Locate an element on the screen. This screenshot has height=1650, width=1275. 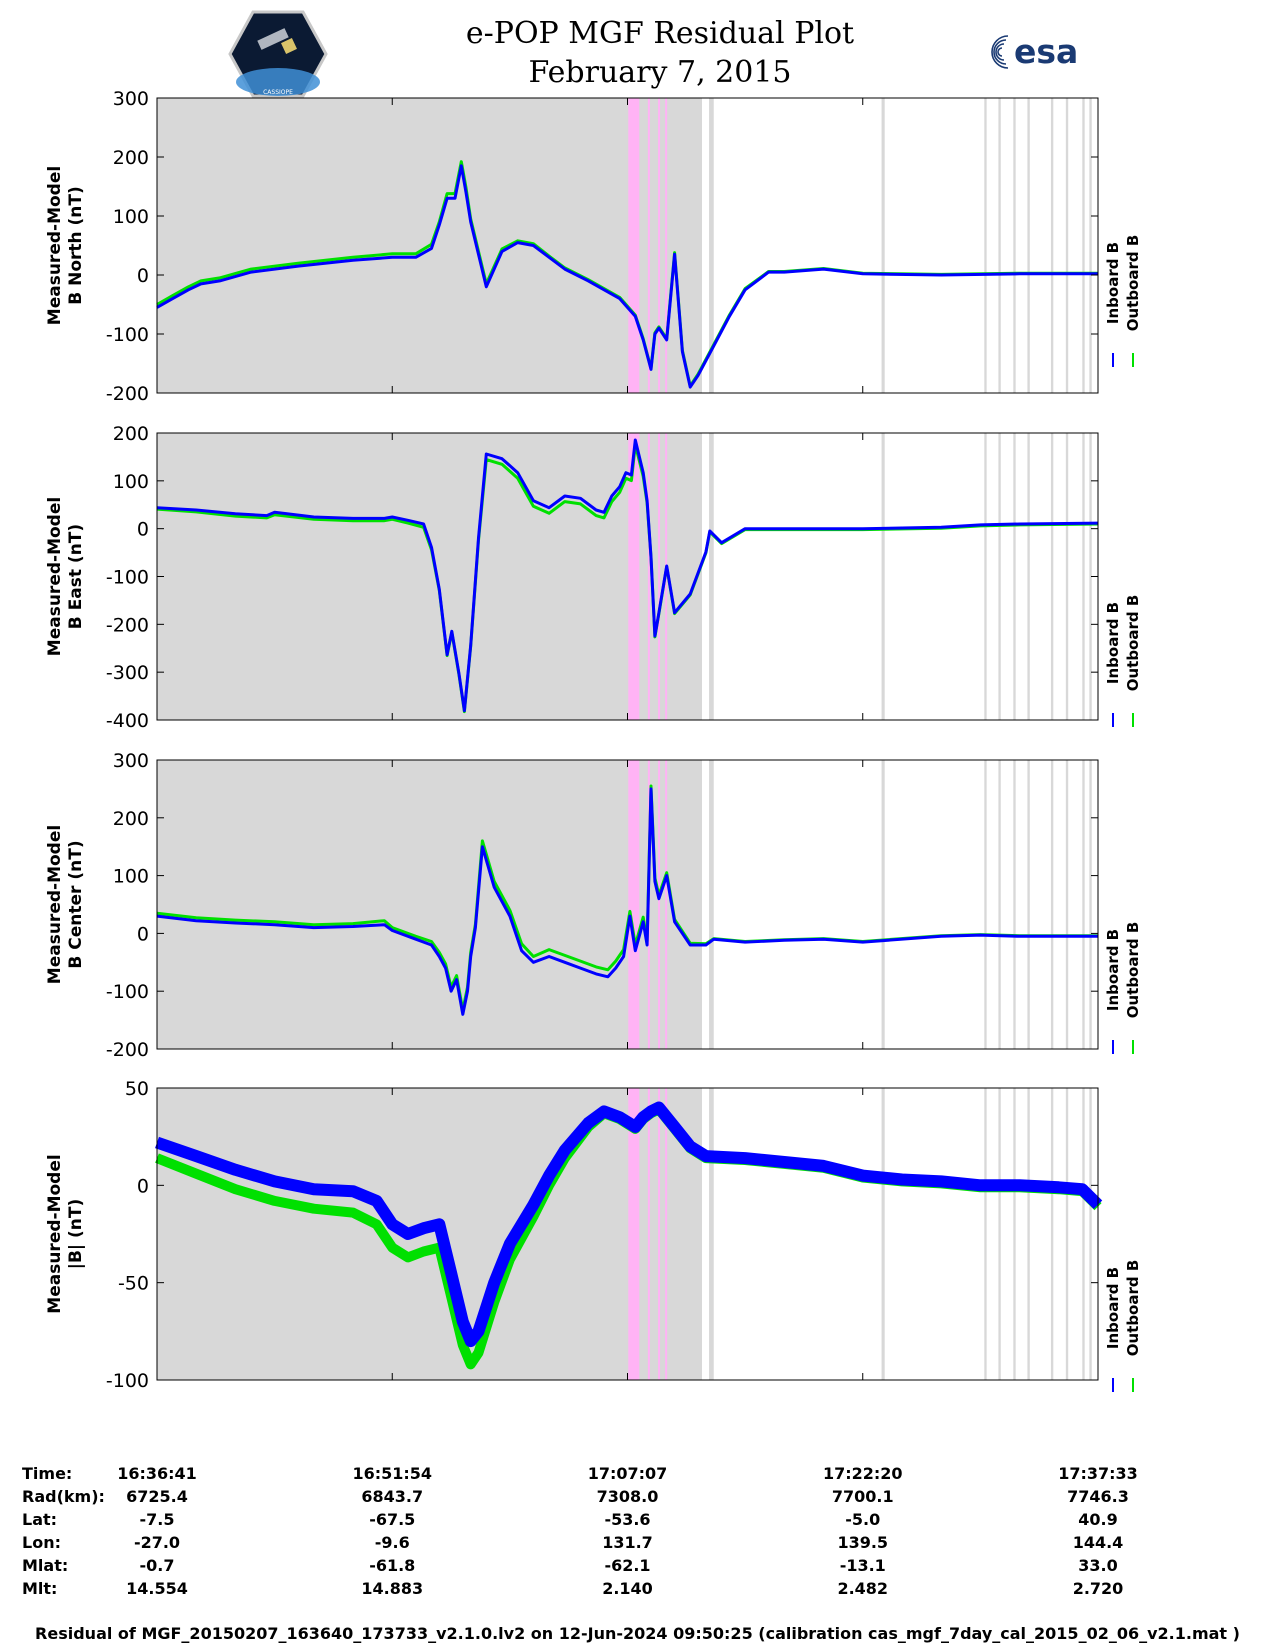
orbit-cell: -27.0 is located at coordinates (157, 1542).